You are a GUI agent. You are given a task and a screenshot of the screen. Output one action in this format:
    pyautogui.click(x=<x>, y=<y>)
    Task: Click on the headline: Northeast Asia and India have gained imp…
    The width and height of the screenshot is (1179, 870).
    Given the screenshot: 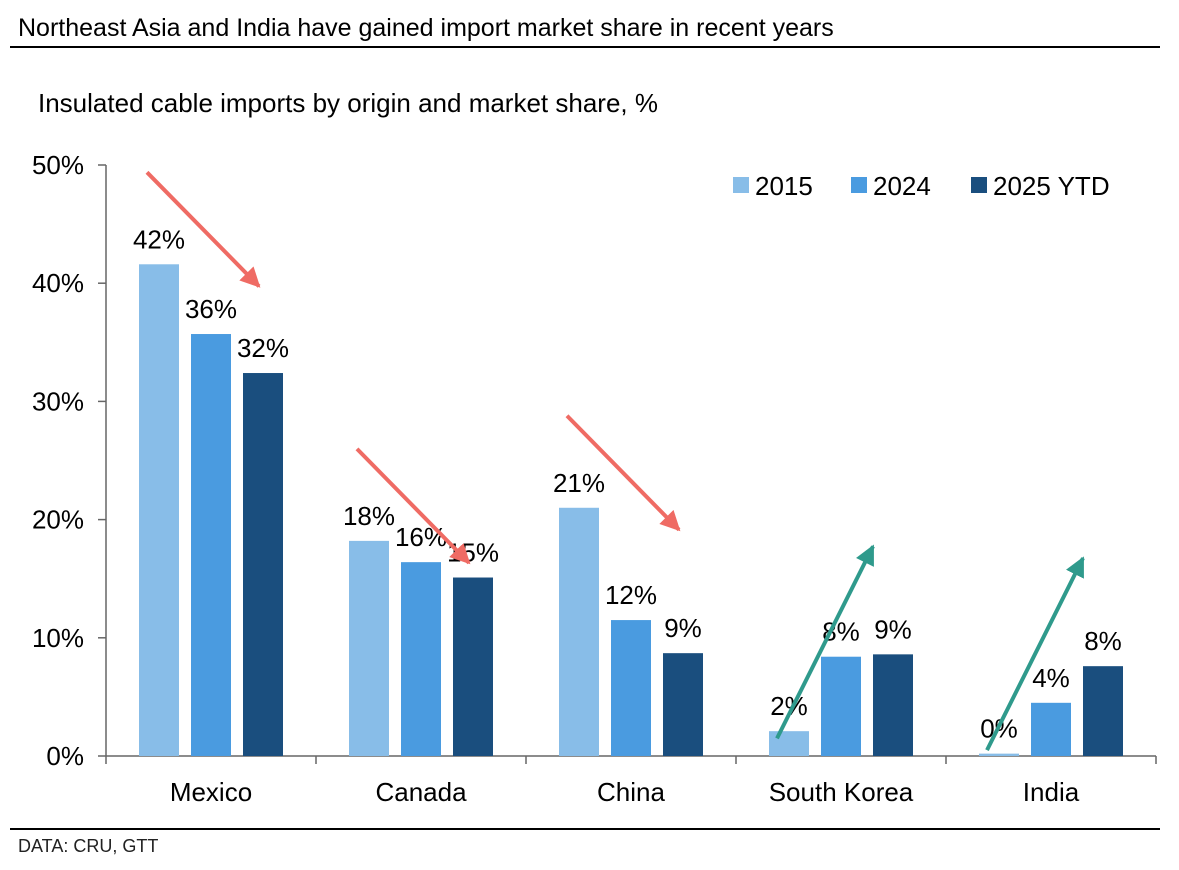 What is the action you would take?
    pyautogui.click(x=426, y=28)
    